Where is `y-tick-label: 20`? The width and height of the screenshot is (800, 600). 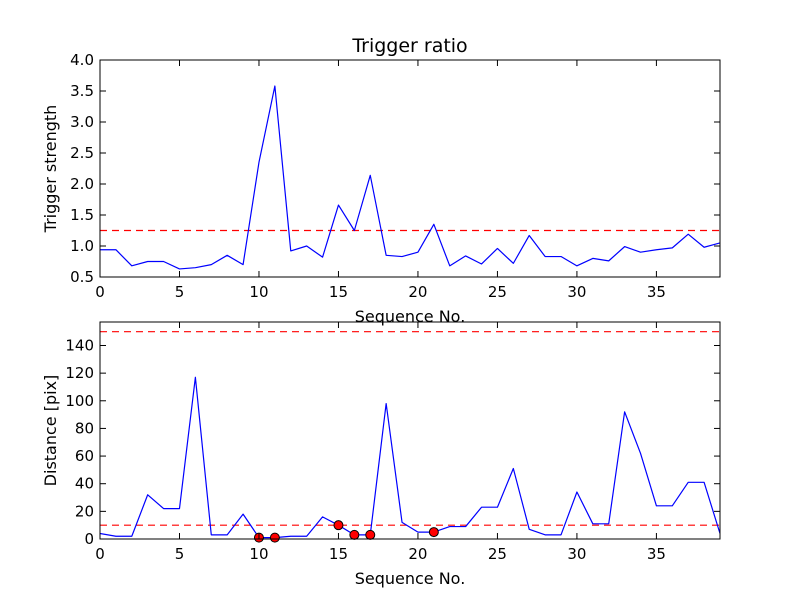
y-tick-label: 20 is located at coordinates (84, 511).